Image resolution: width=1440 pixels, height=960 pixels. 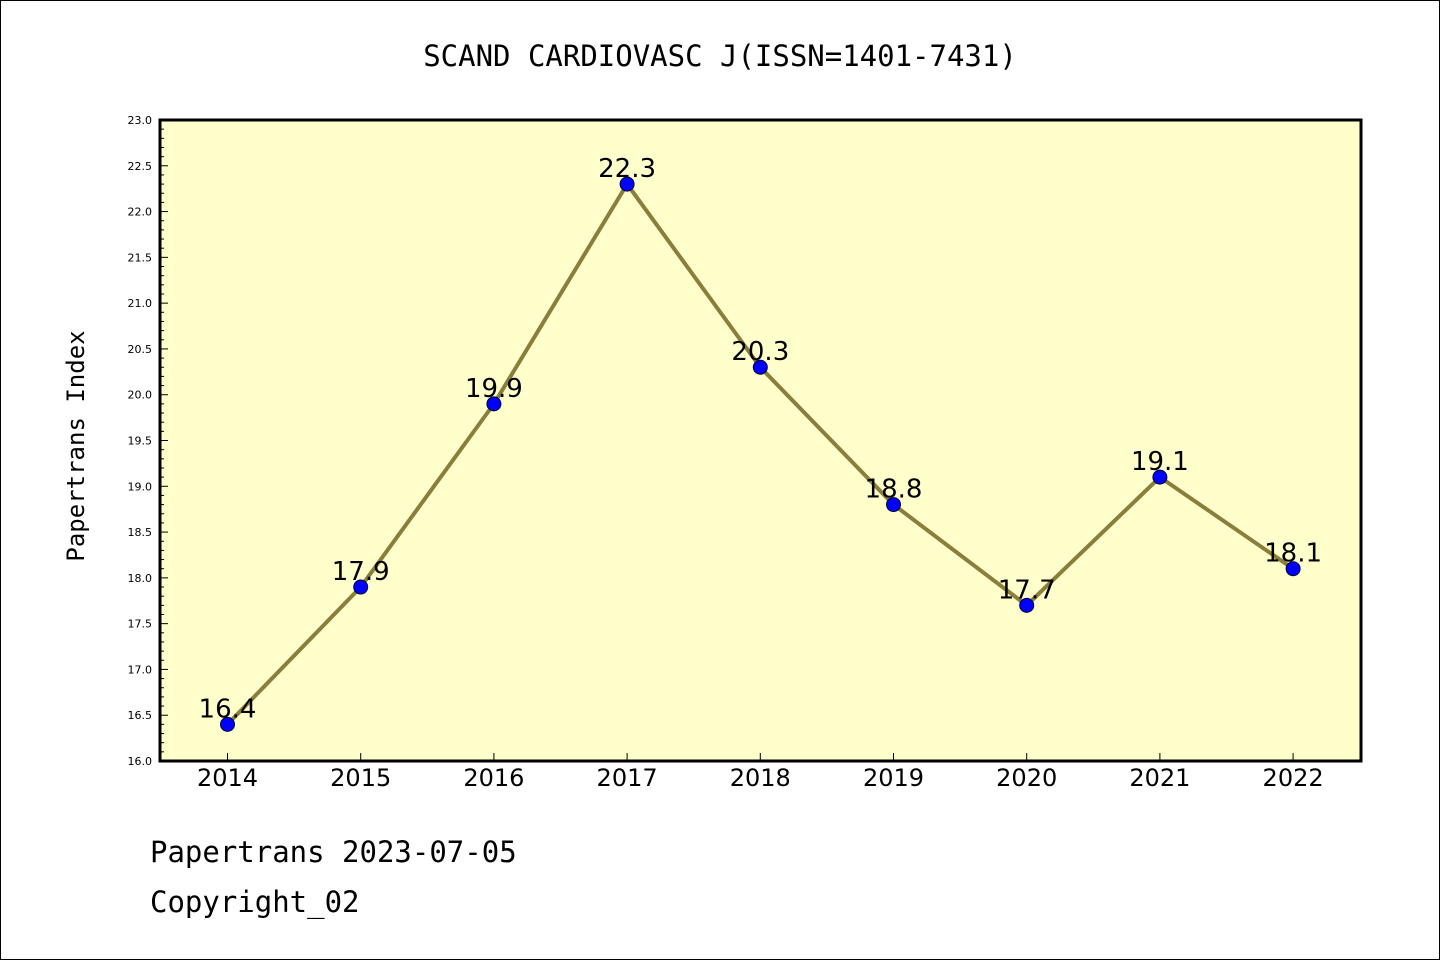 What do you see at coordinates (1293, 778) in the screenshot?
I see `x-tick-label: 2022` at bounding box center [1293, 778].